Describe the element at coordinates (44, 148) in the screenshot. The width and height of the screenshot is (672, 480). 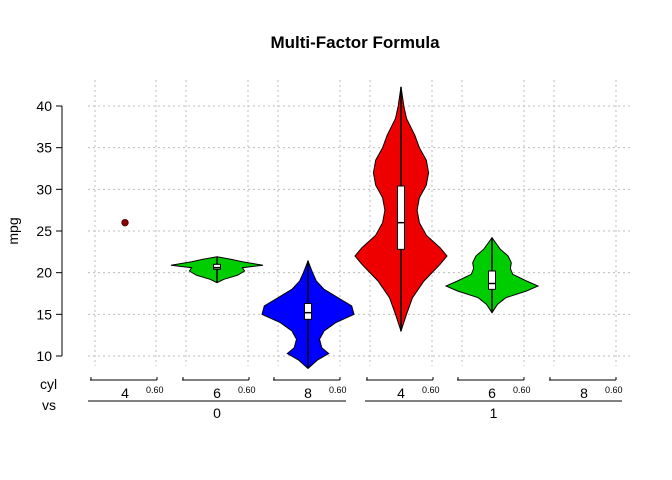
I see `y-tick-label-35: 35` at that location.